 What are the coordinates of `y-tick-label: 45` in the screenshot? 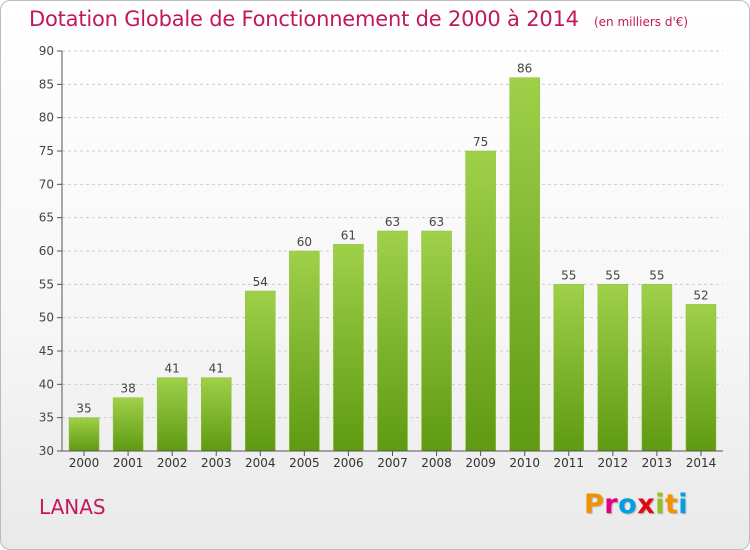 It's located at (46, 351).